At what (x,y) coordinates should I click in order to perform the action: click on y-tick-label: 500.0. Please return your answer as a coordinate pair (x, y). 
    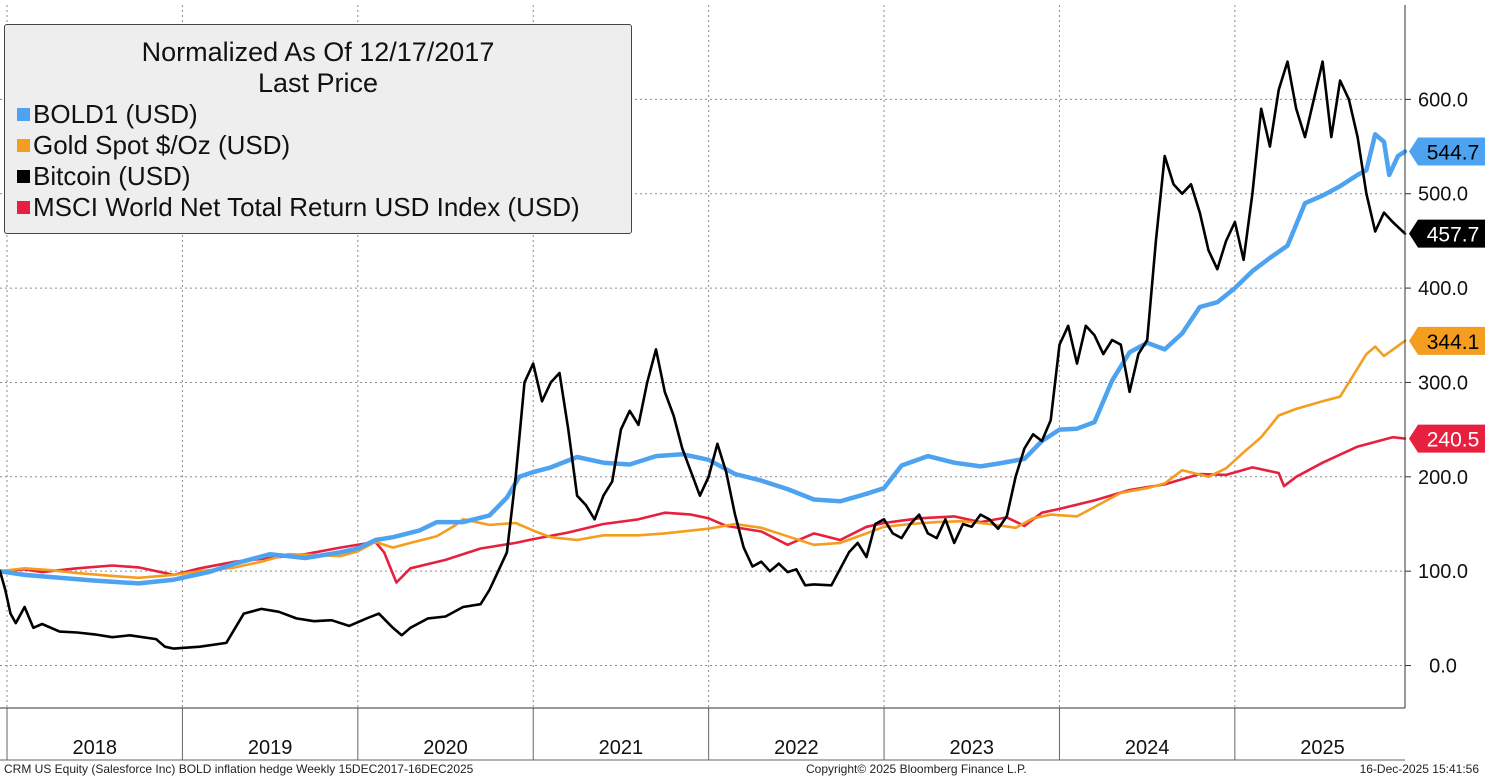
    Looking at the image, I should click on (1443, 195).